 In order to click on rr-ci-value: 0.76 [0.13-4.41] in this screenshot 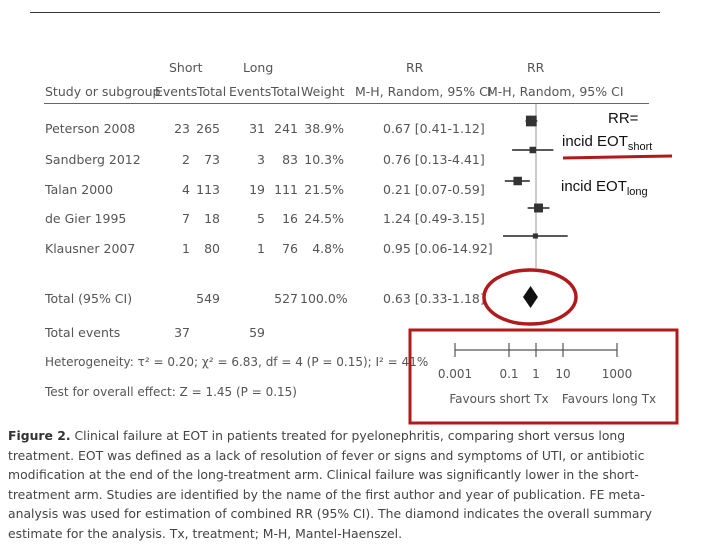, I will do `click(434, 159)`.